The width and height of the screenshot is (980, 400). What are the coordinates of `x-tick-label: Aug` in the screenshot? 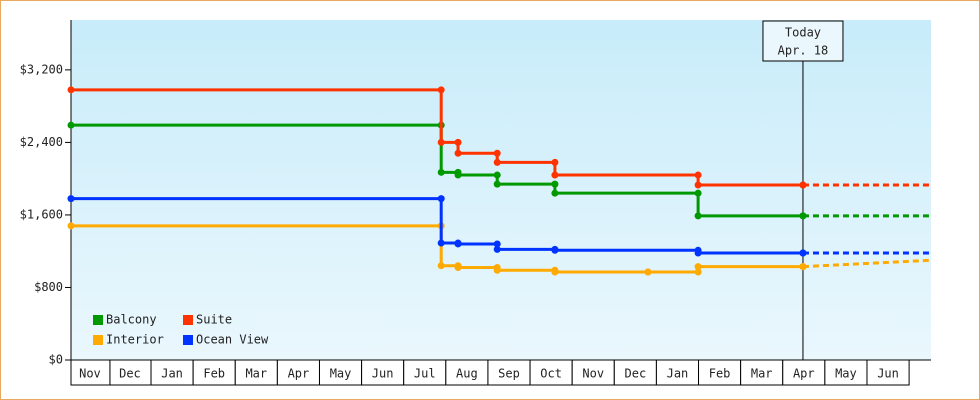 It's located at (467, 374).